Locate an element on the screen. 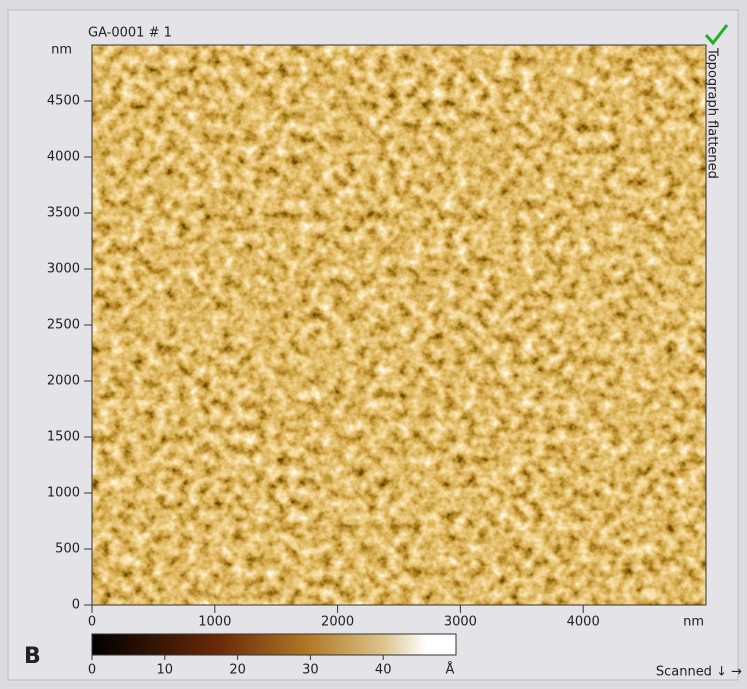 This screenshot has width=747, height=689. y-tick-label: 1000 is located at coordinates (63, 493).